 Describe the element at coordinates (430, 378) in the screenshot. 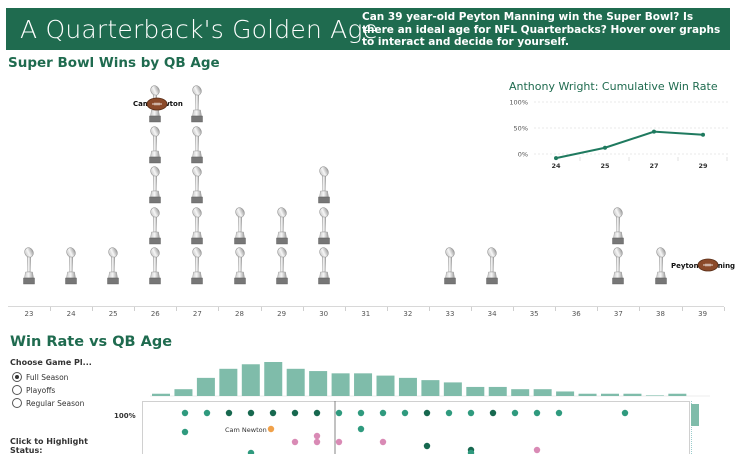

I see `age-histogram` at that location.